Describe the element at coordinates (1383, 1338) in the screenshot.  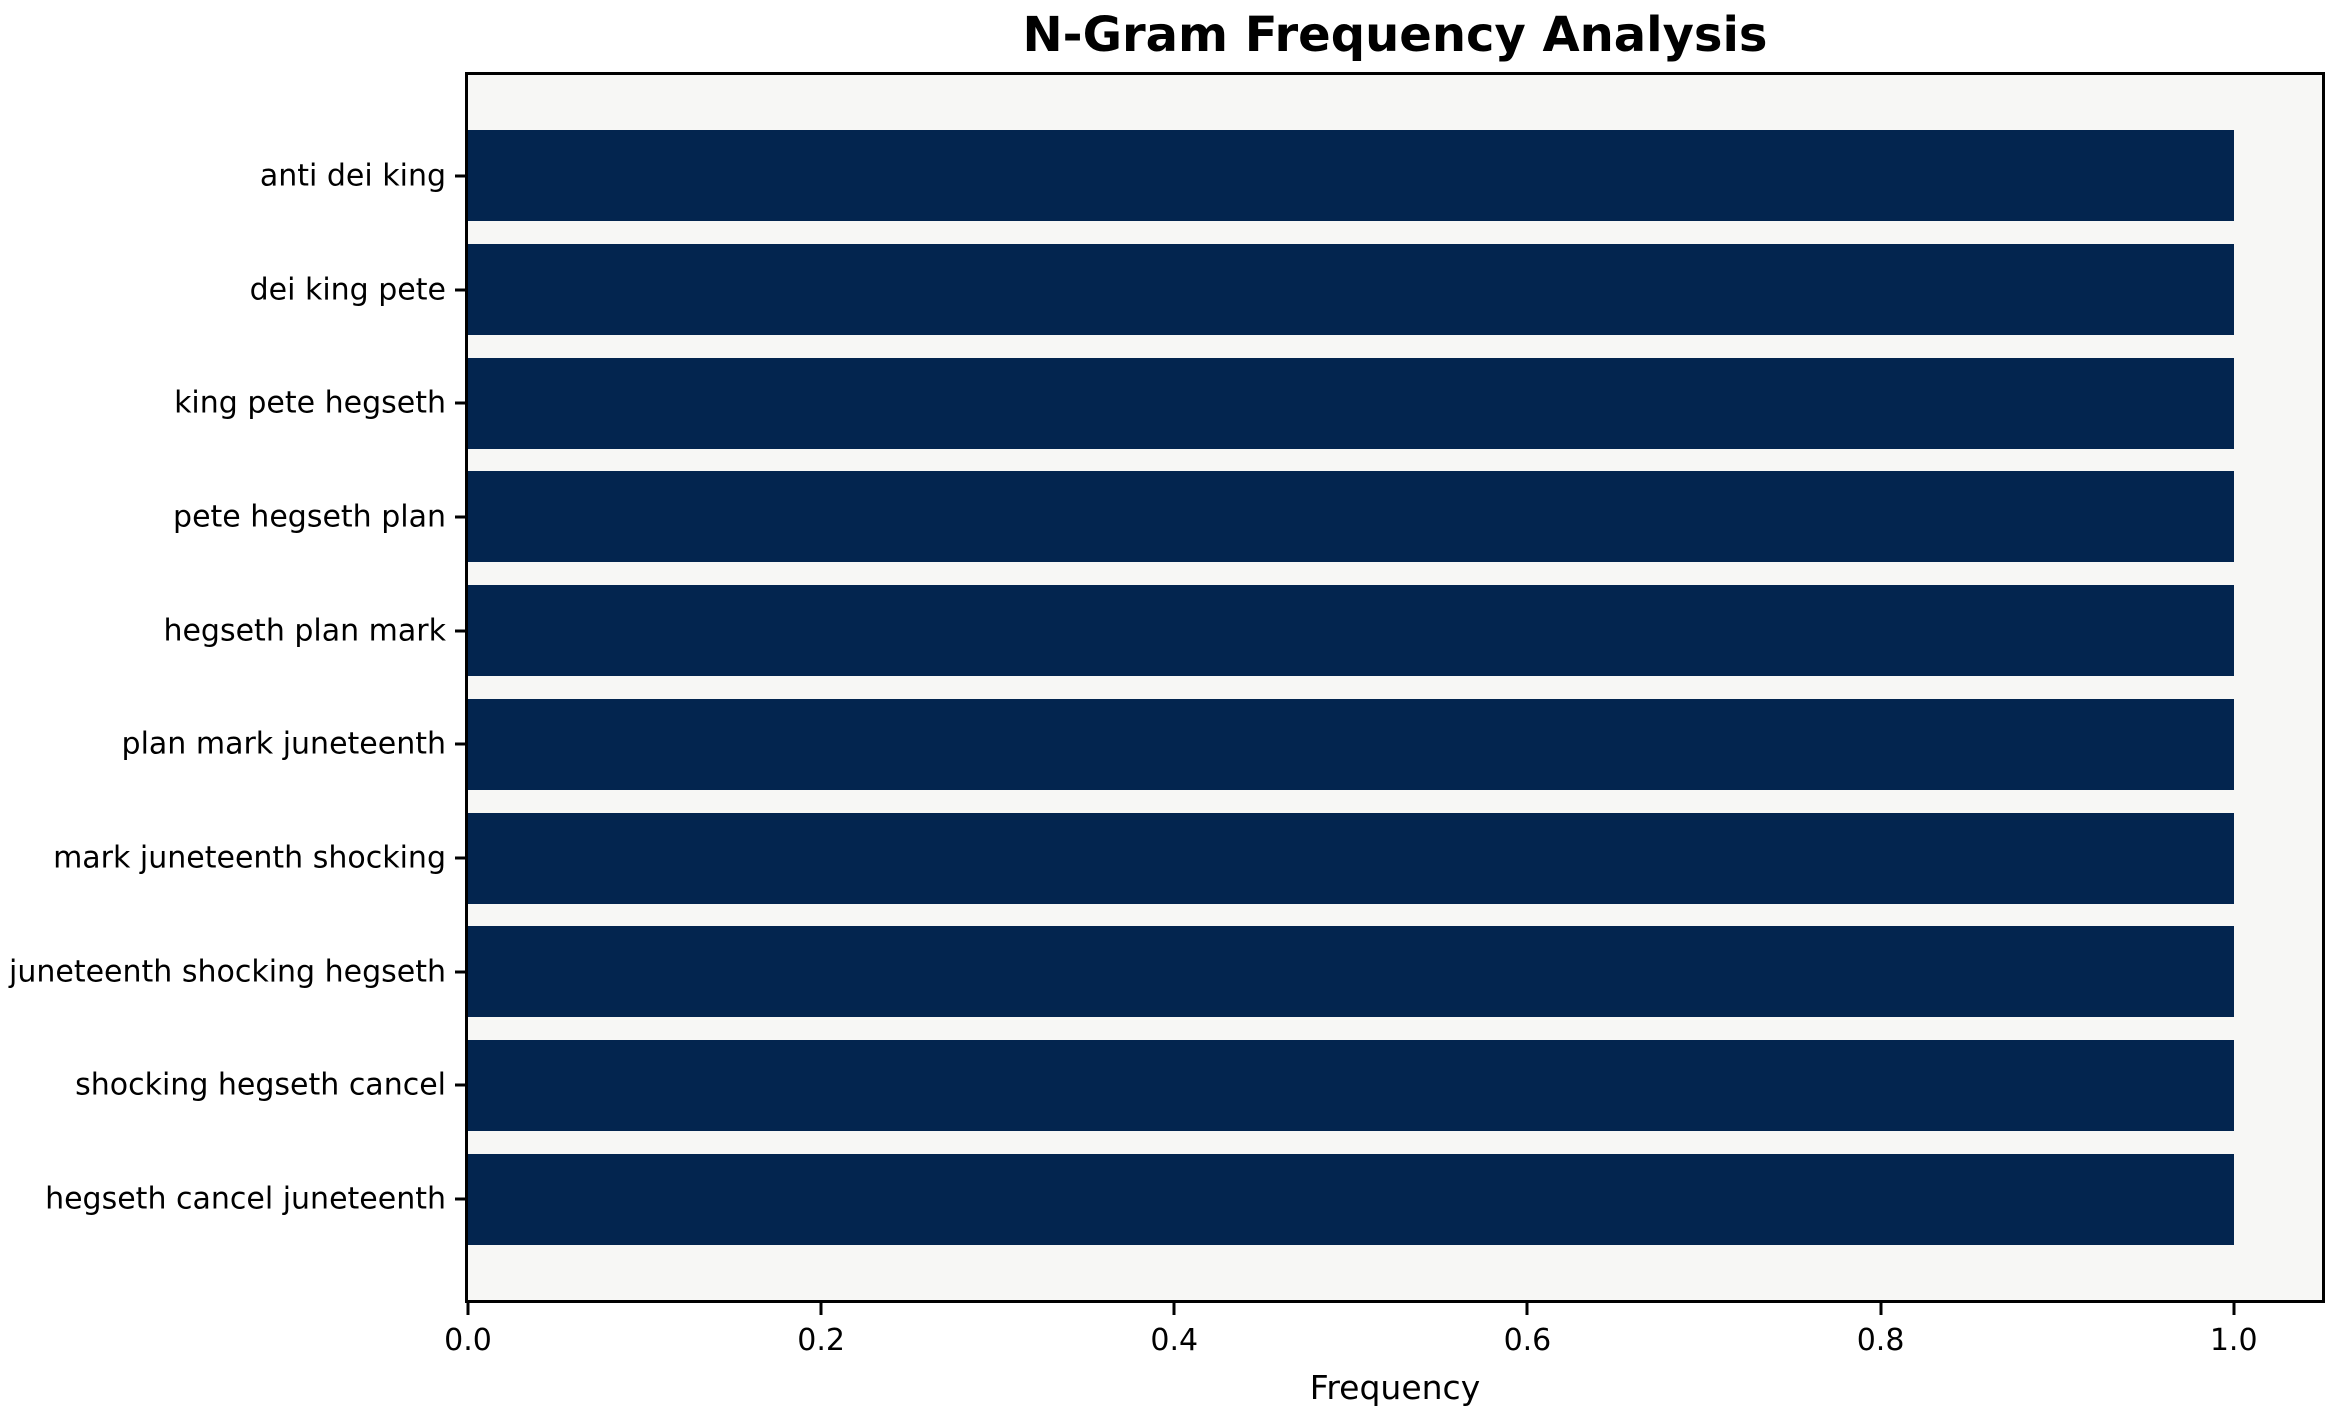
I see `x-axis-ticks: 0.0 0.2 0.4 0.6 0.8 1.0` at that location.